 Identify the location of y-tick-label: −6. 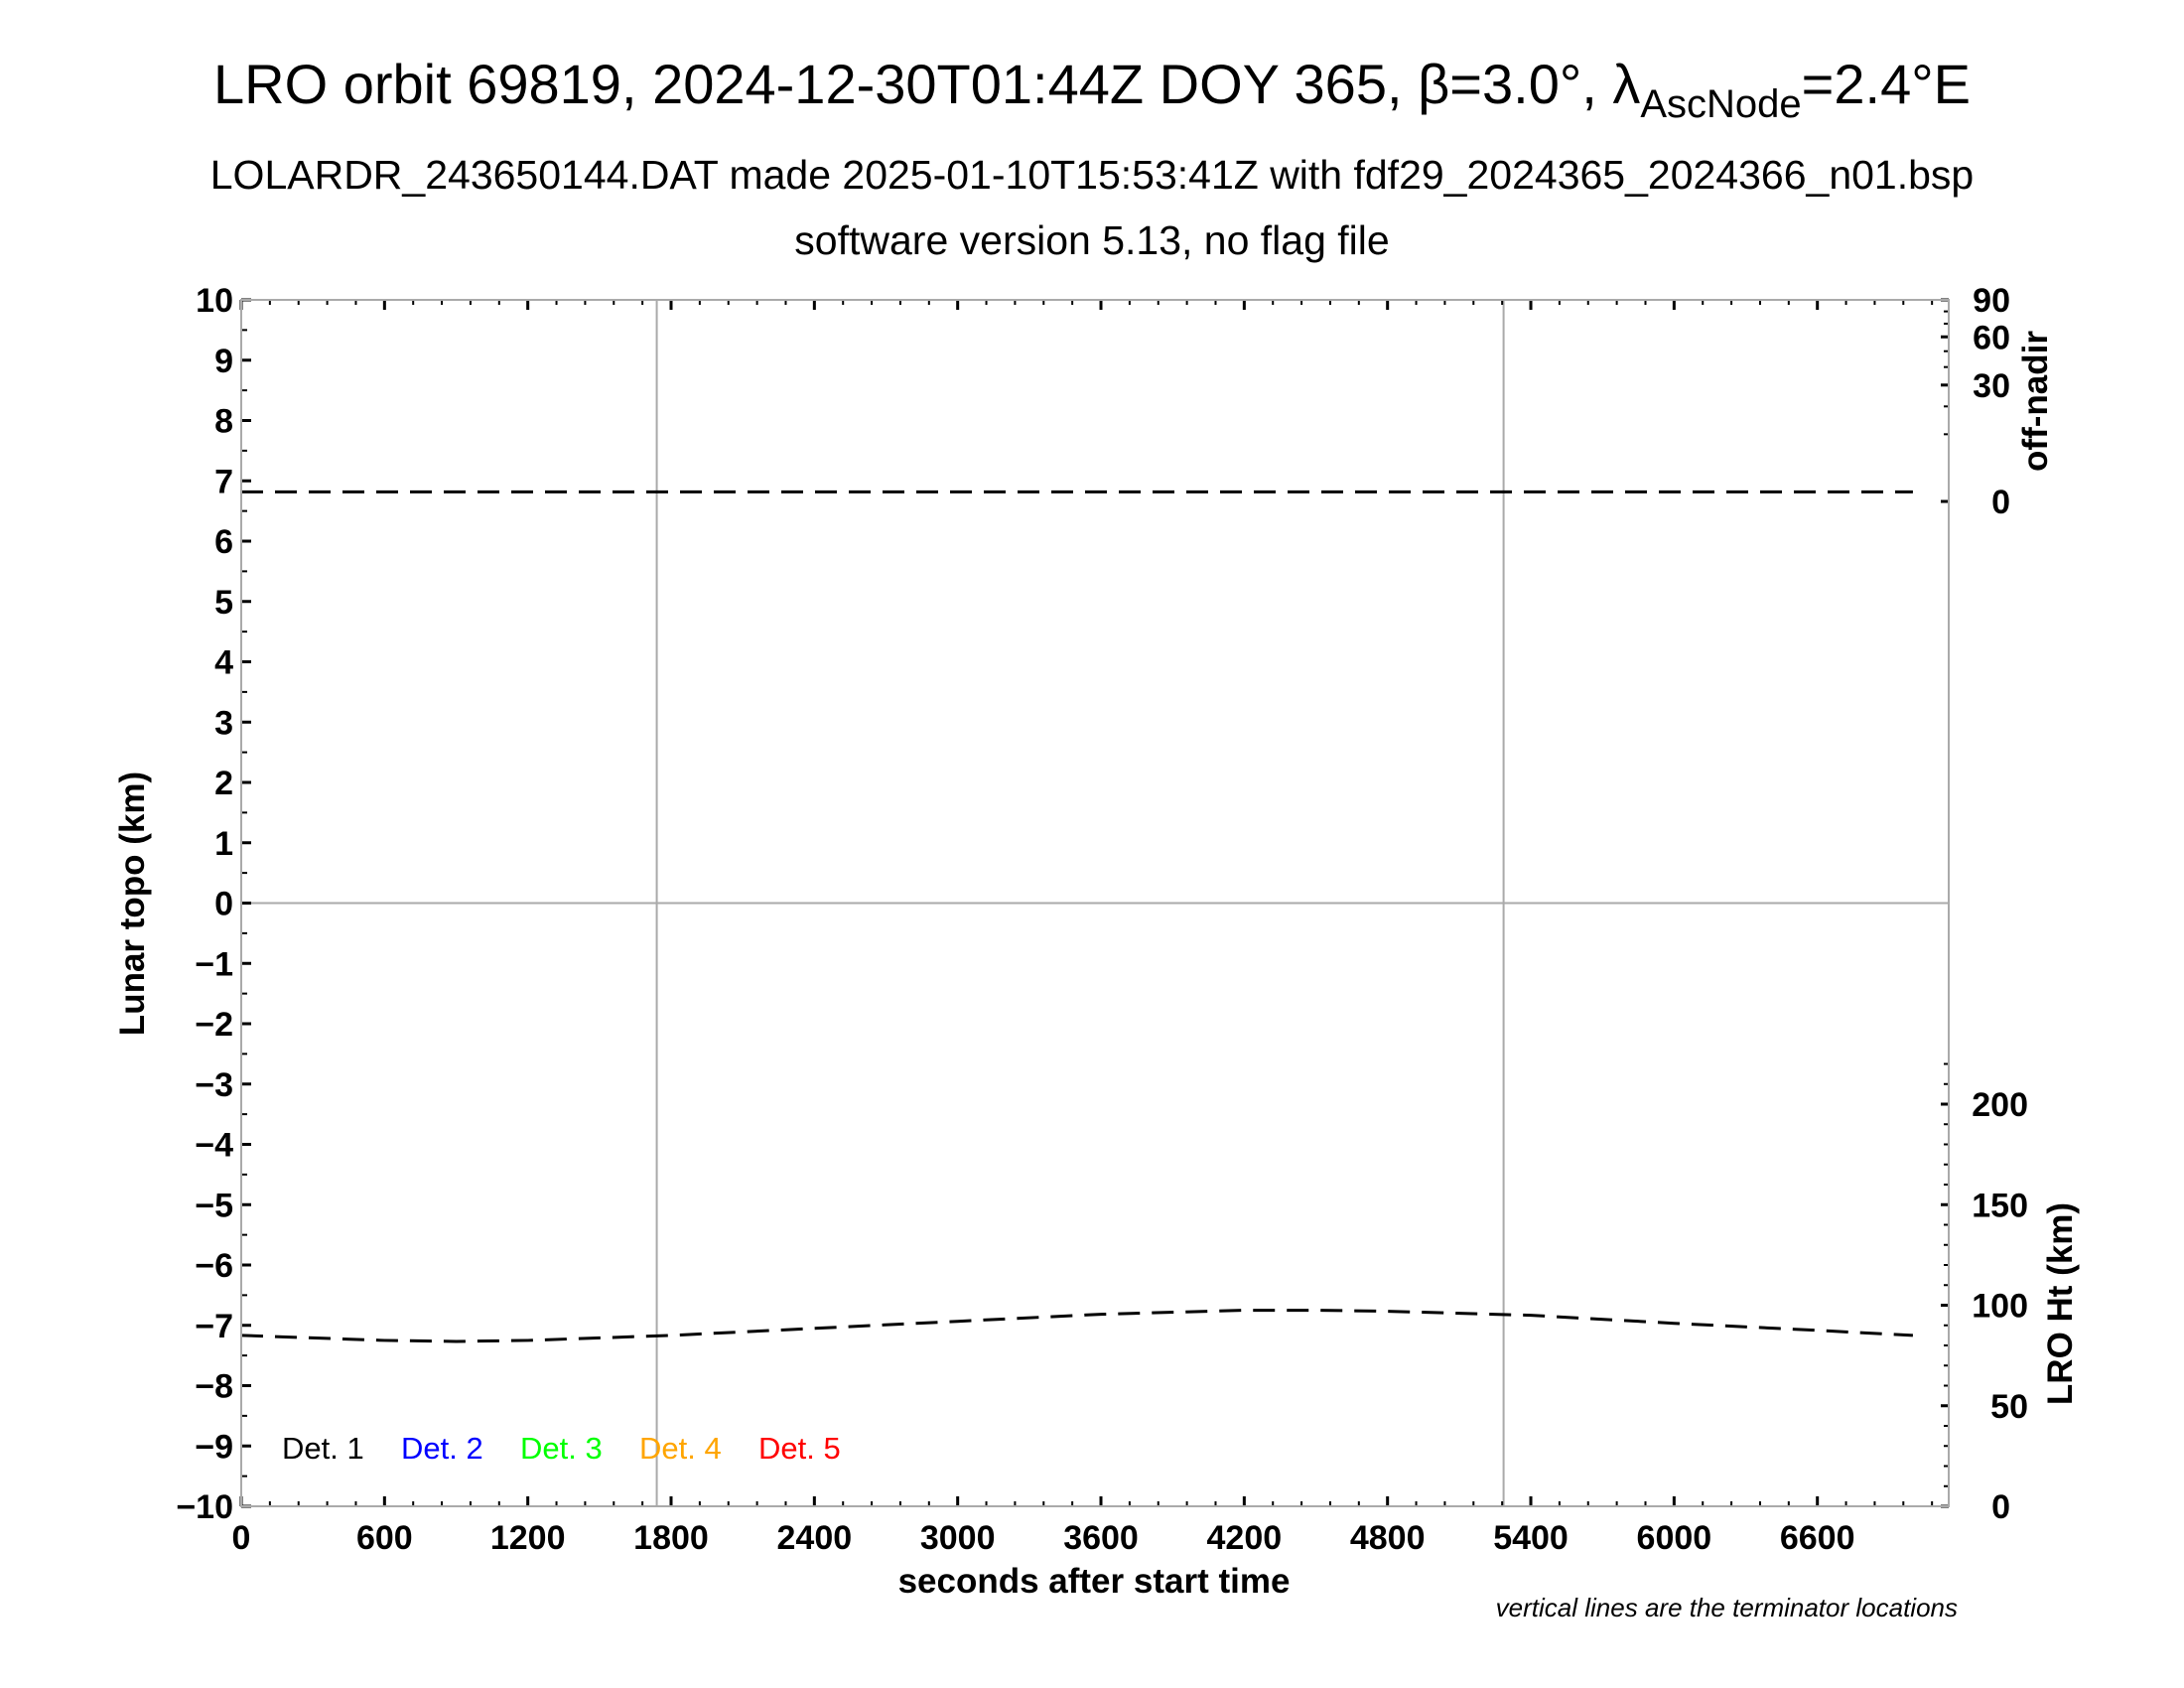
(214, 1266).